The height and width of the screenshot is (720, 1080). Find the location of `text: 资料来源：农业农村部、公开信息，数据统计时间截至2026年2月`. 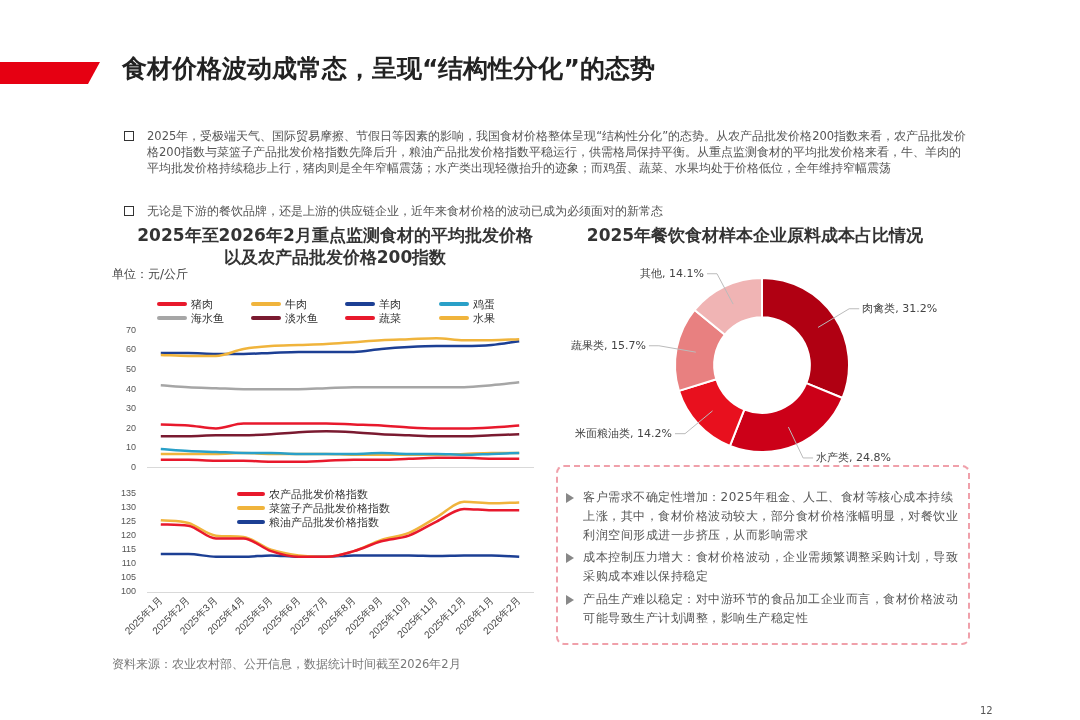

text: 资料来源：农业农村部、公开信息，数据统计时间截至2026年2月 is located at coordinates (287, 664).